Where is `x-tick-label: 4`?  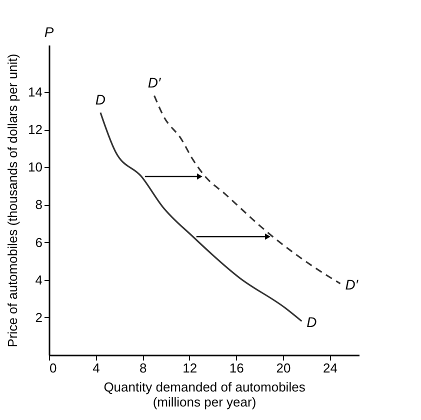 x-tick-label: 4 is located at coordinates (96, 368).